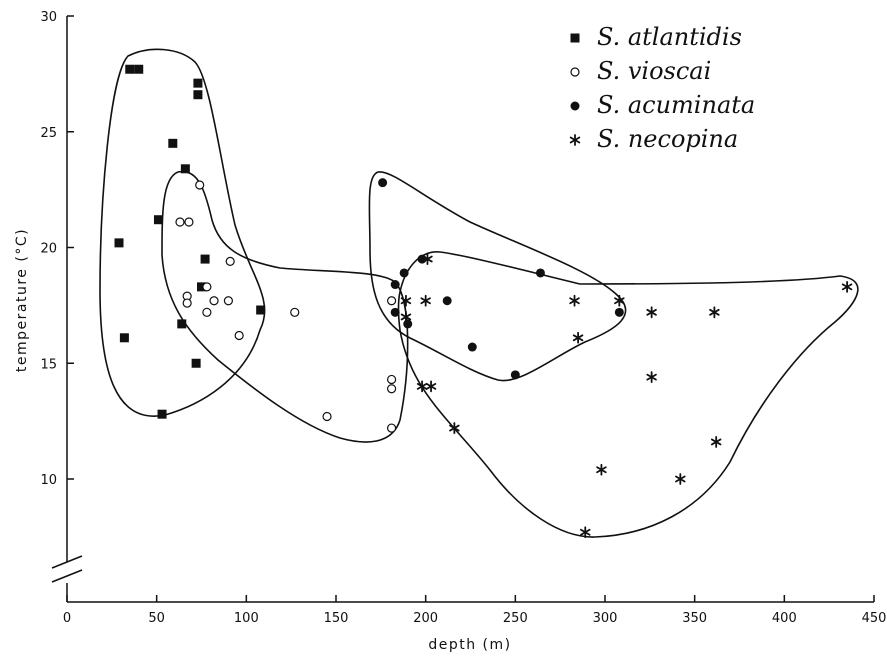 The width and height of the screenshot is (887, 656). Describe the element at coordinates (676, 105) in the screenshot. I see `legend-label: S. acuminata` at that location.